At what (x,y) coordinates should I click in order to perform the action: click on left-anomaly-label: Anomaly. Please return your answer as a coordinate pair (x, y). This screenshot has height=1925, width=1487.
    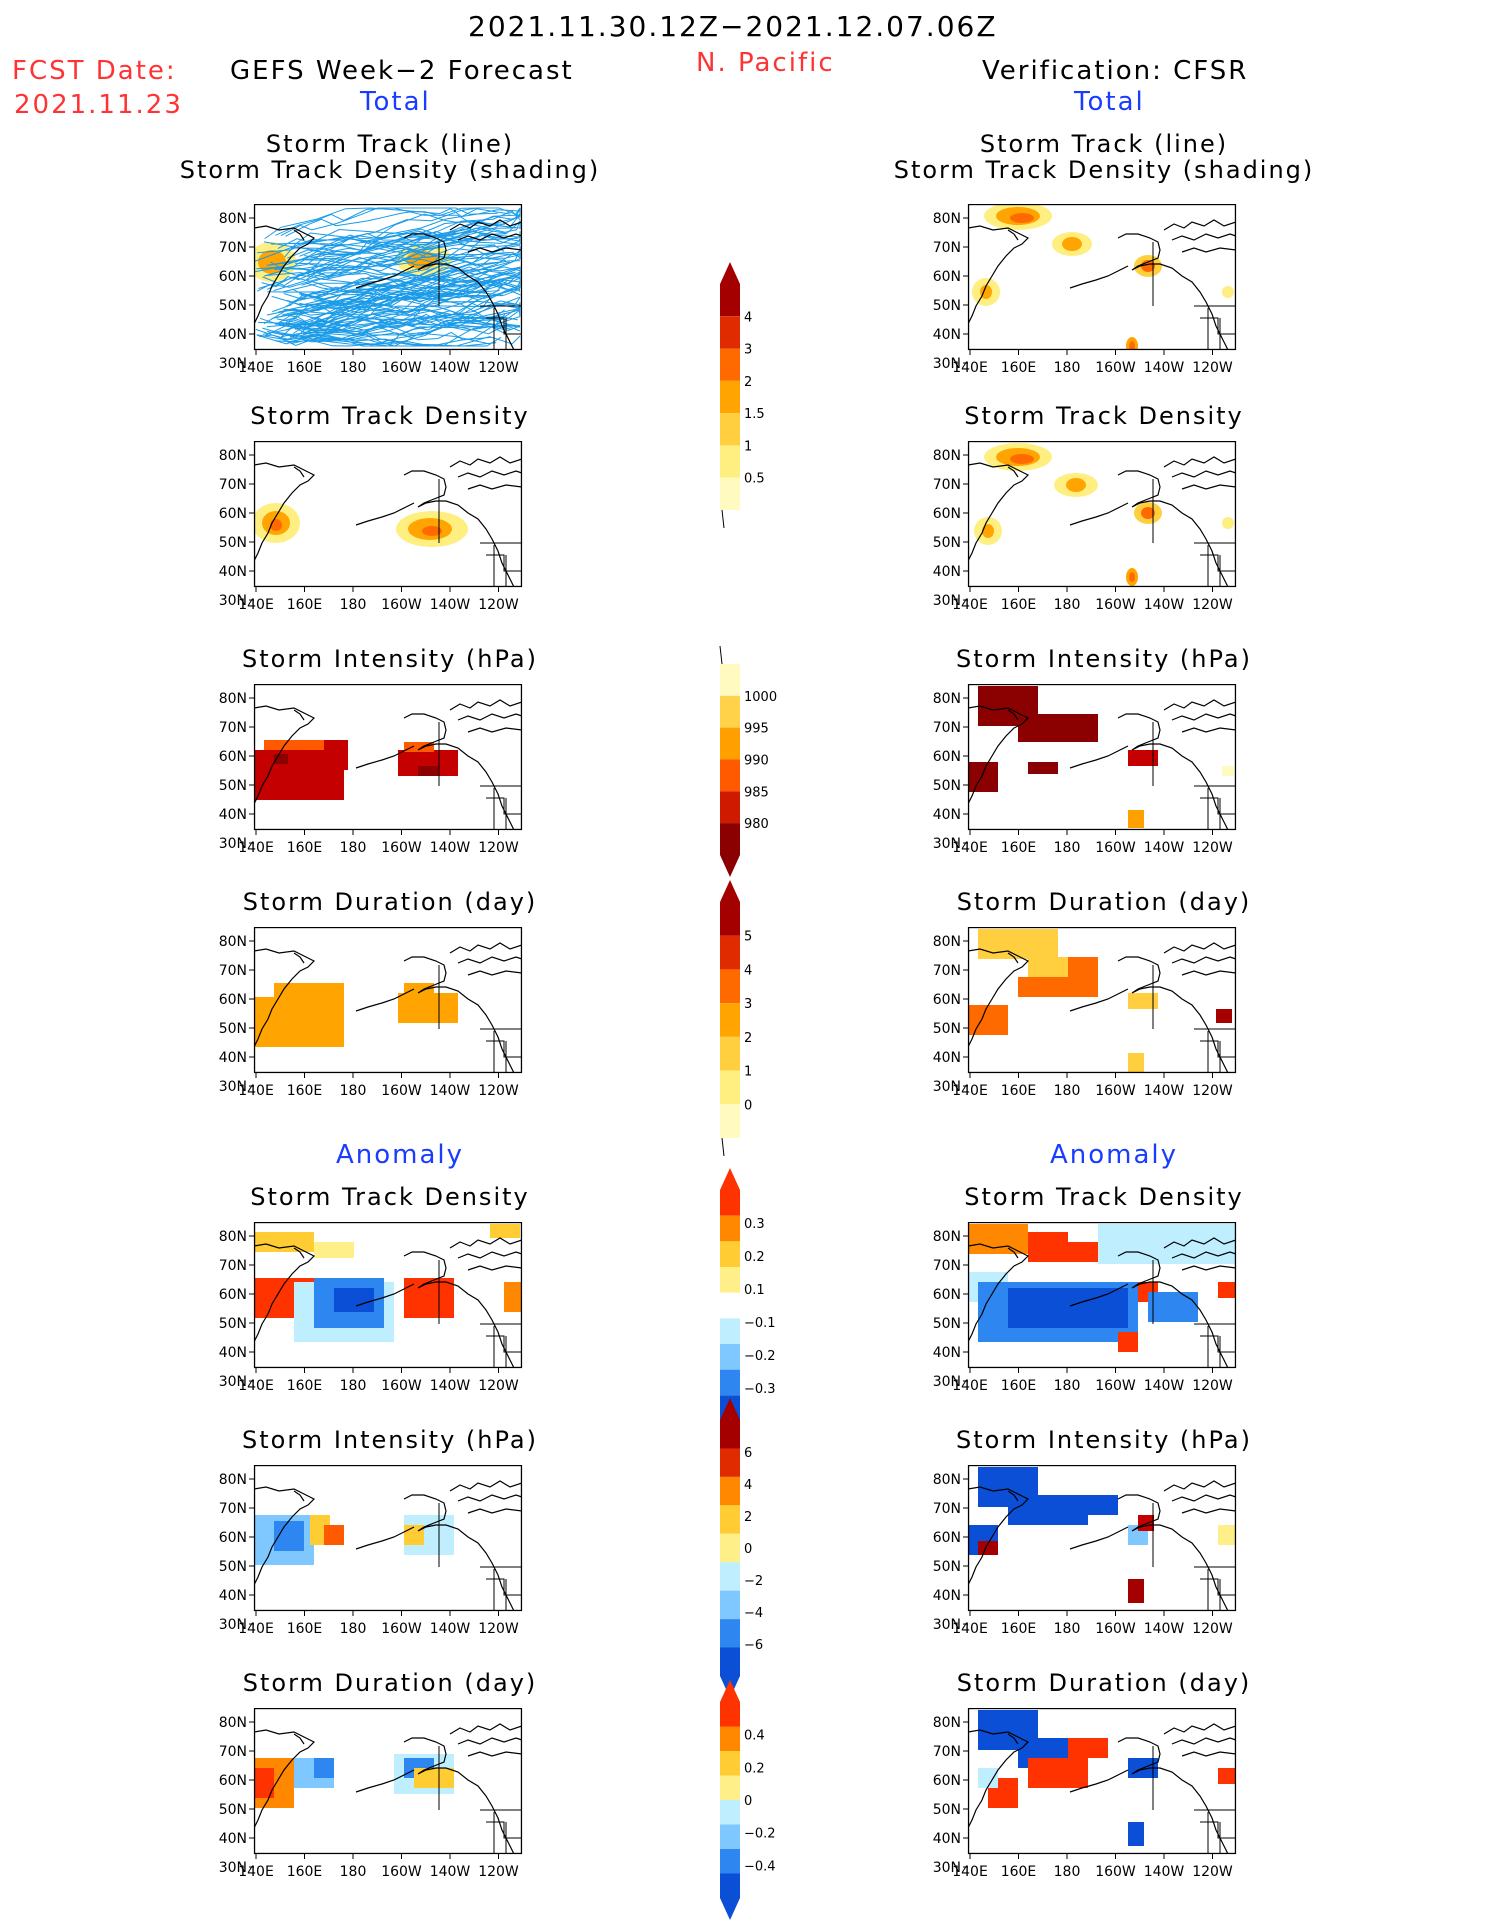
    Looking at the image, I should click on (400, 1155).